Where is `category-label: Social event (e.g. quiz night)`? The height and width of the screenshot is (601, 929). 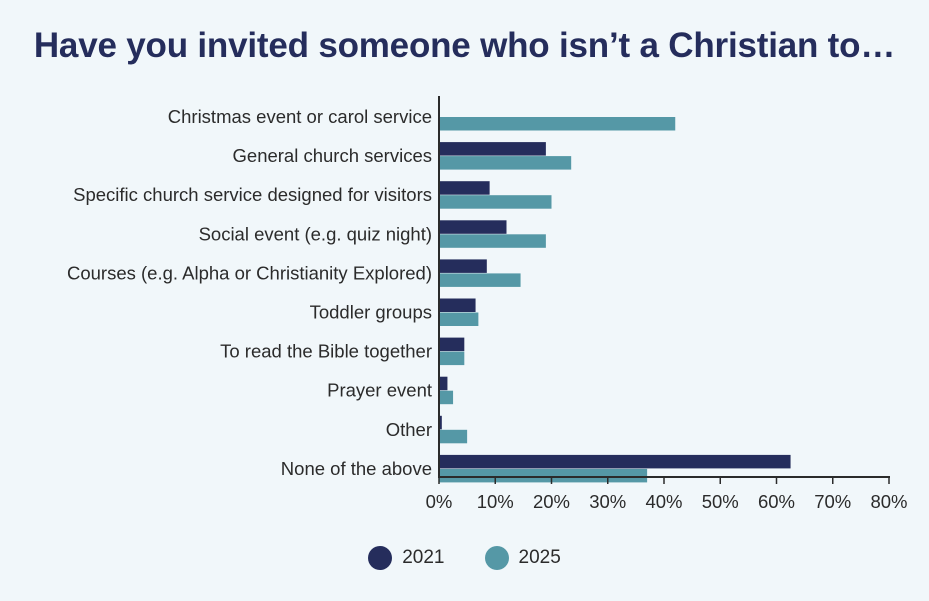
category-label: Social event (e.g. quiz night) is located at coordinates (315, 233).